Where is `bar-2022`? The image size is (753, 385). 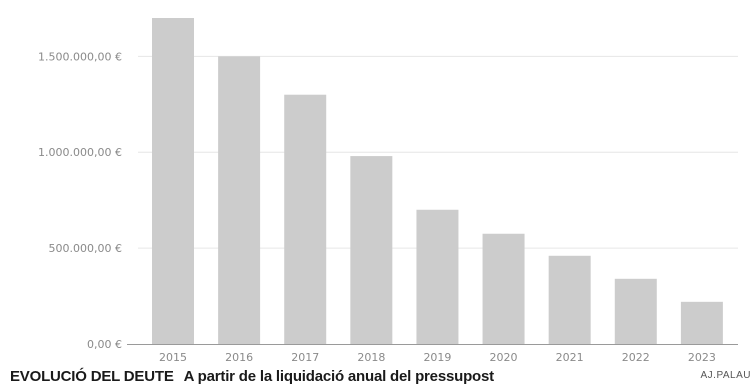
bar-2022 is located at coordinates (635, 311).